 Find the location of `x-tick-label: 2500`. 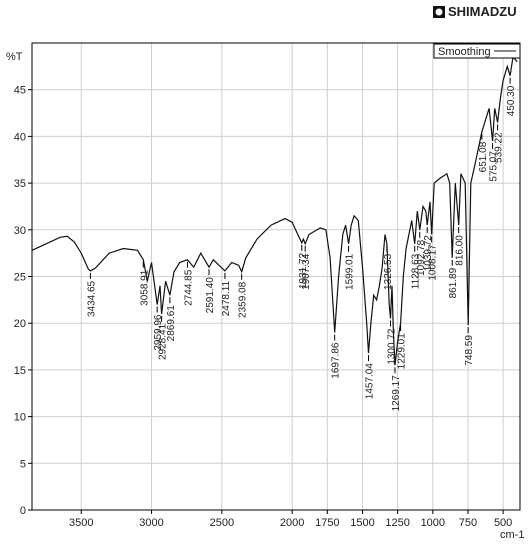

x-tick-label: 2500 is located at coordinates (222, 523).